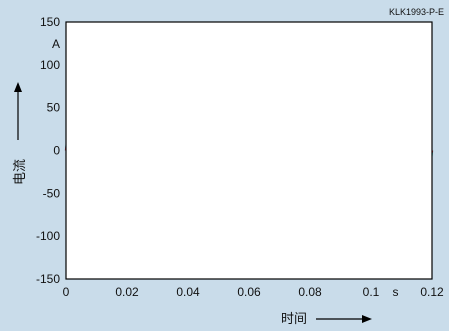  Describe the element at coordinates (367, 319) in the screenshot. I see `x-axis-arrowhead` at that location.